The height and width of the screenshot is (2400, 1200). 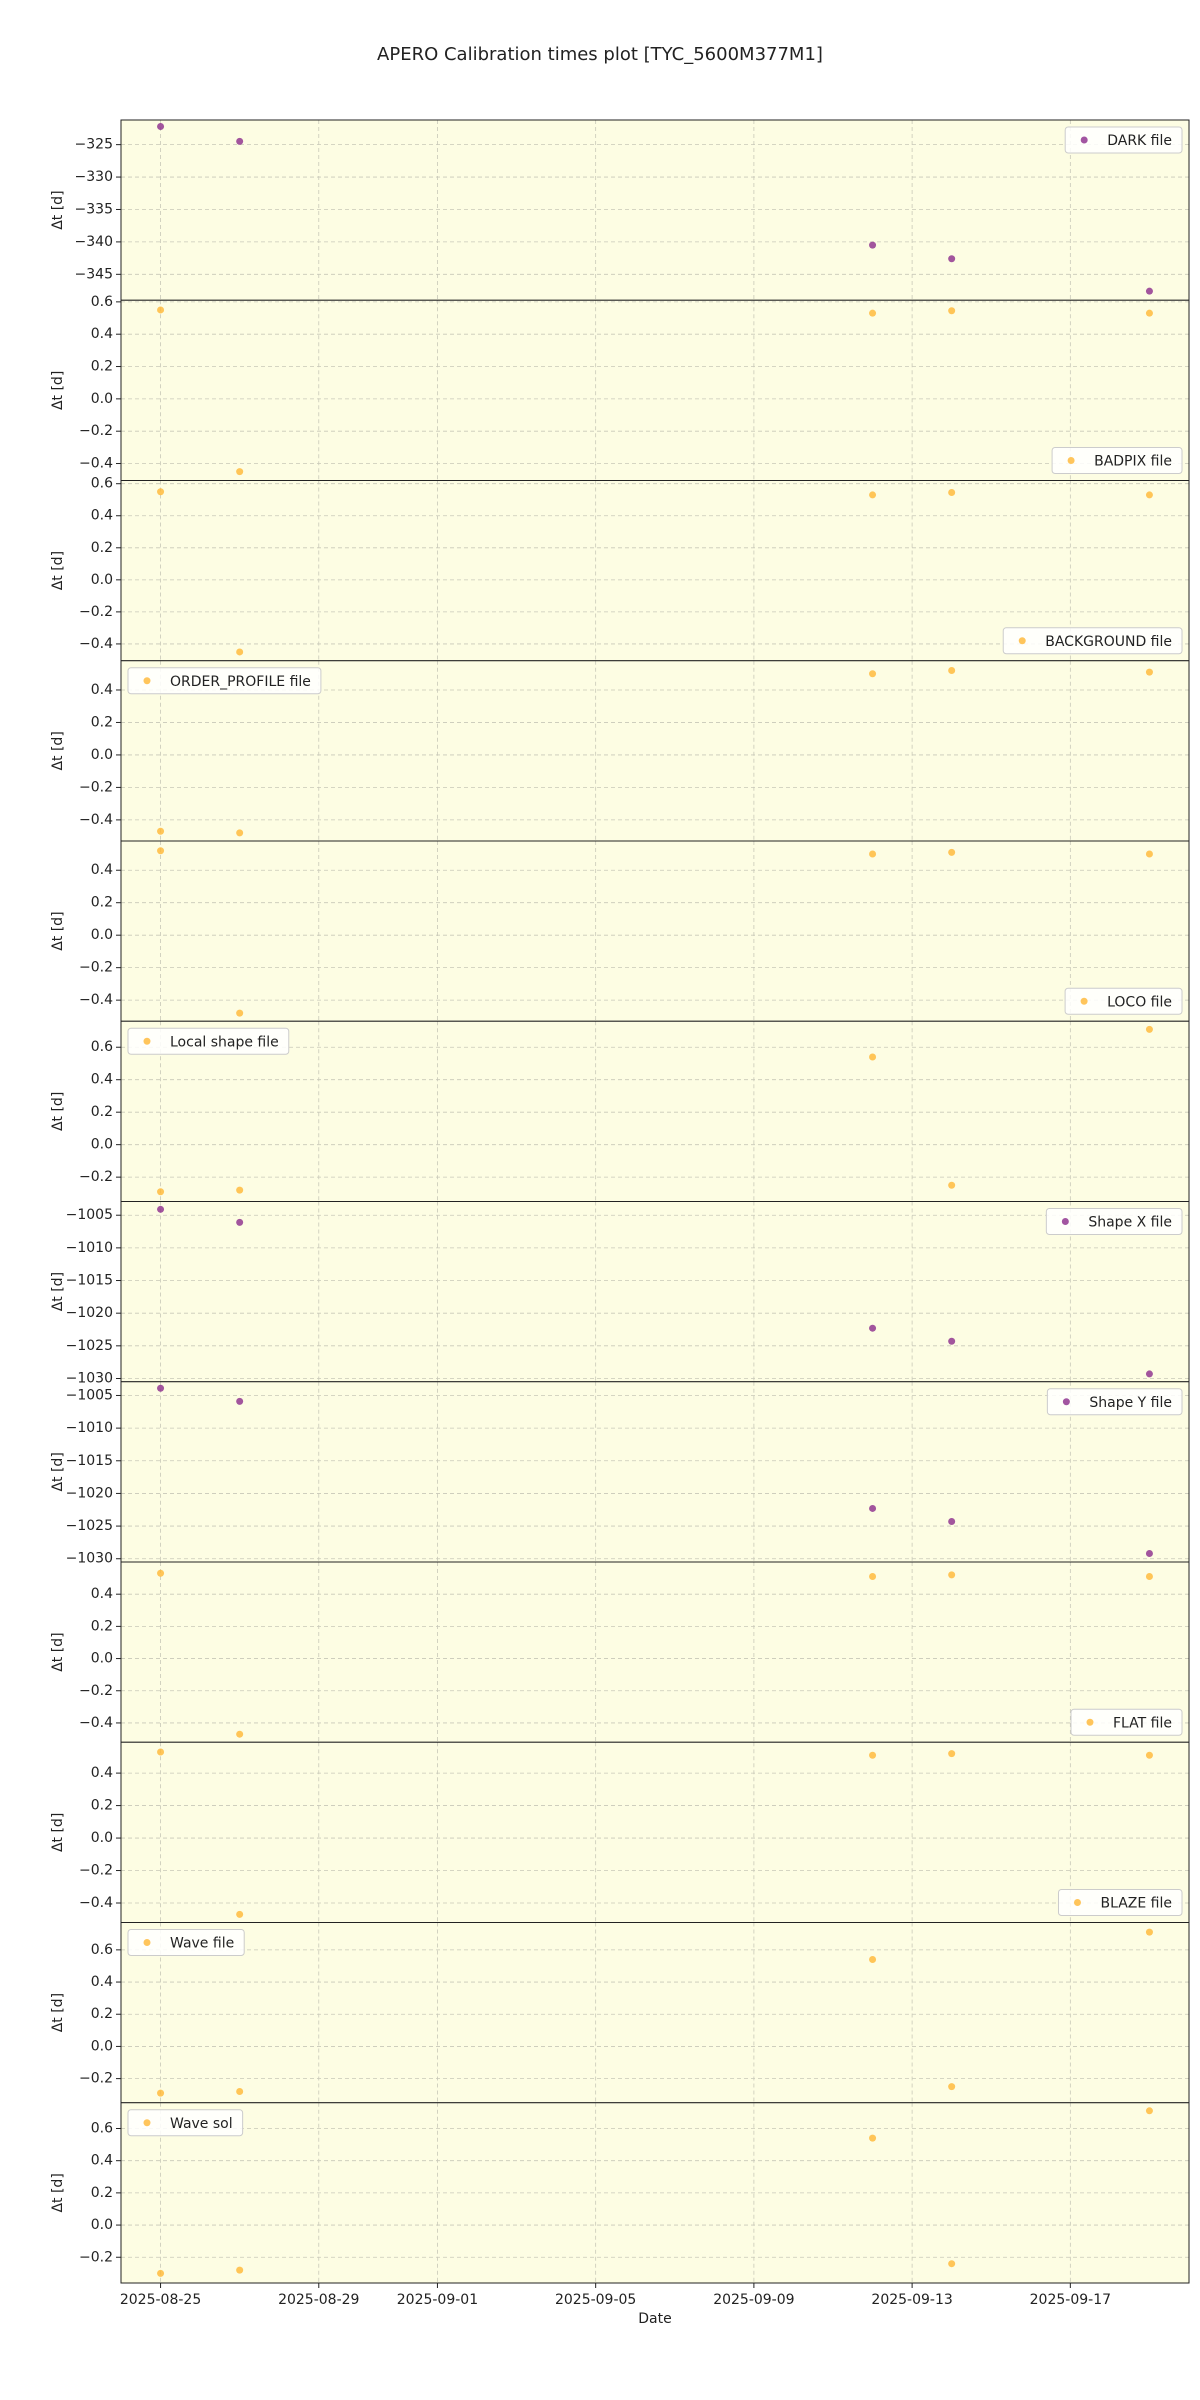 What do you see at coordinates (655, 2193) in the screenshot?
I see `plot-frame` at bounding box center [655, 2193].